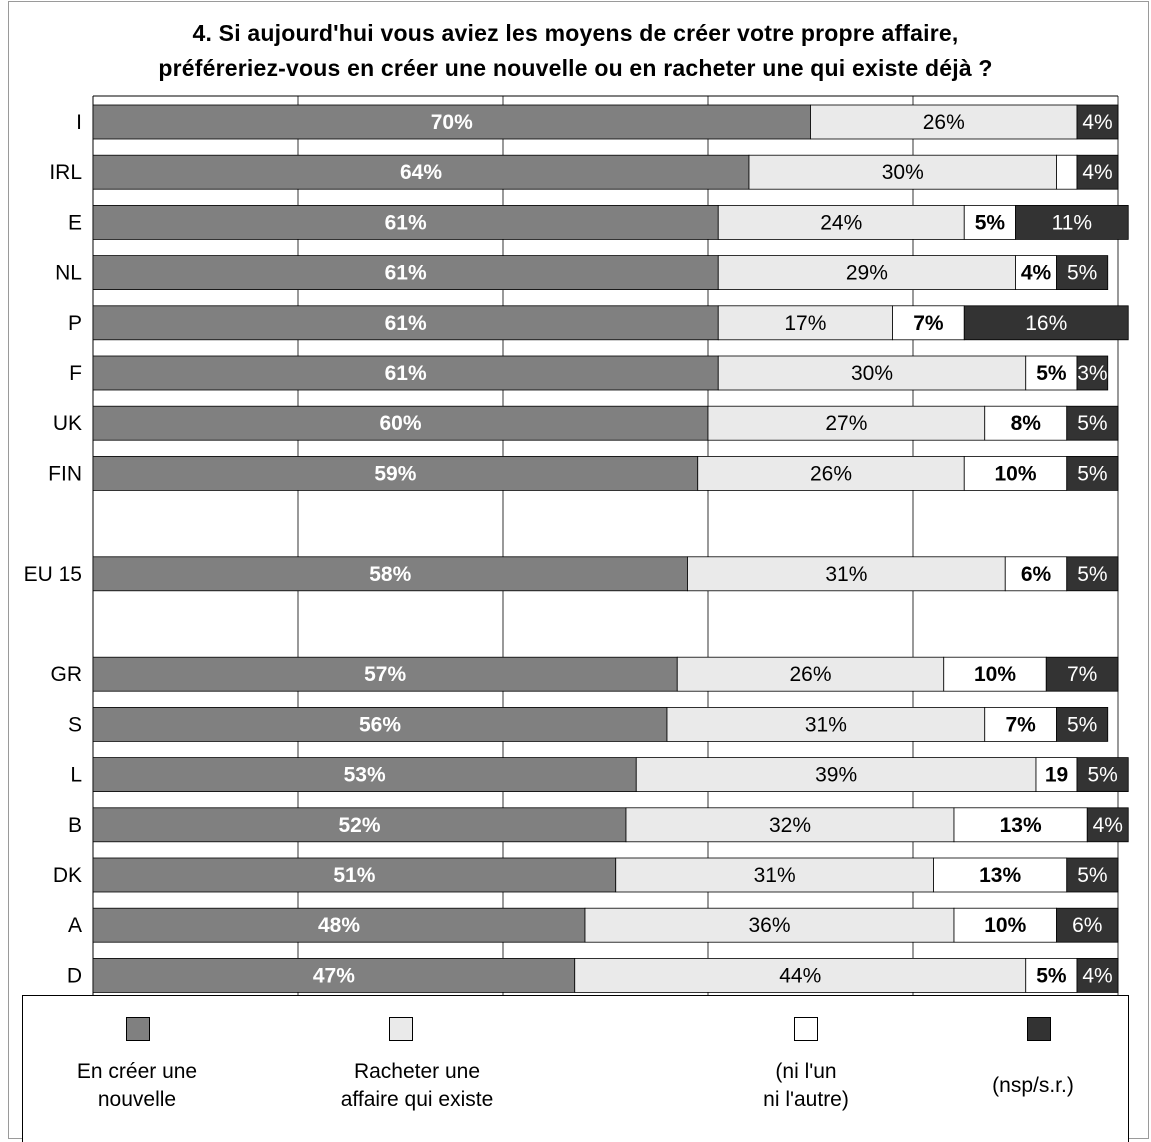  What do you see at coordinates (836, 774) in the screenshot?
I see `bar-l-racheter-une-affaire-qui-existe` at bounding box center [836, 774].